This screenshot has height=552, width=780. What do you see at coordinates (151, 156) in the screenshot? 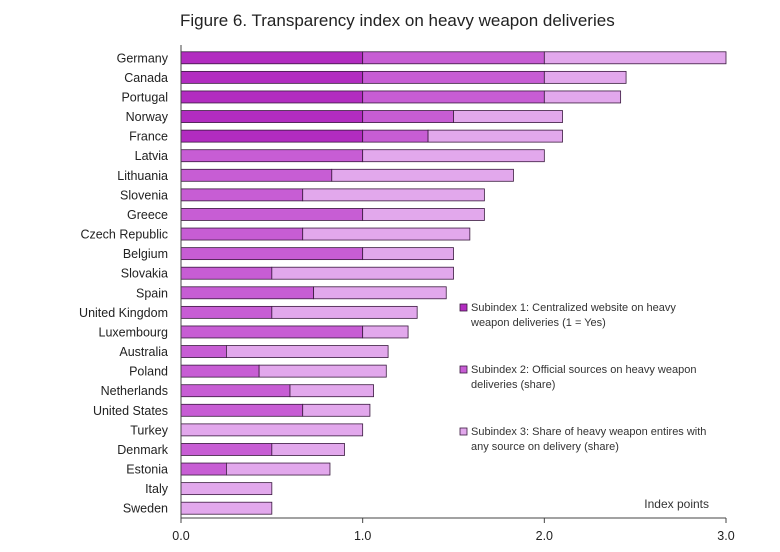
I see `category-label: Latvia` at bounding box center [151, 156].